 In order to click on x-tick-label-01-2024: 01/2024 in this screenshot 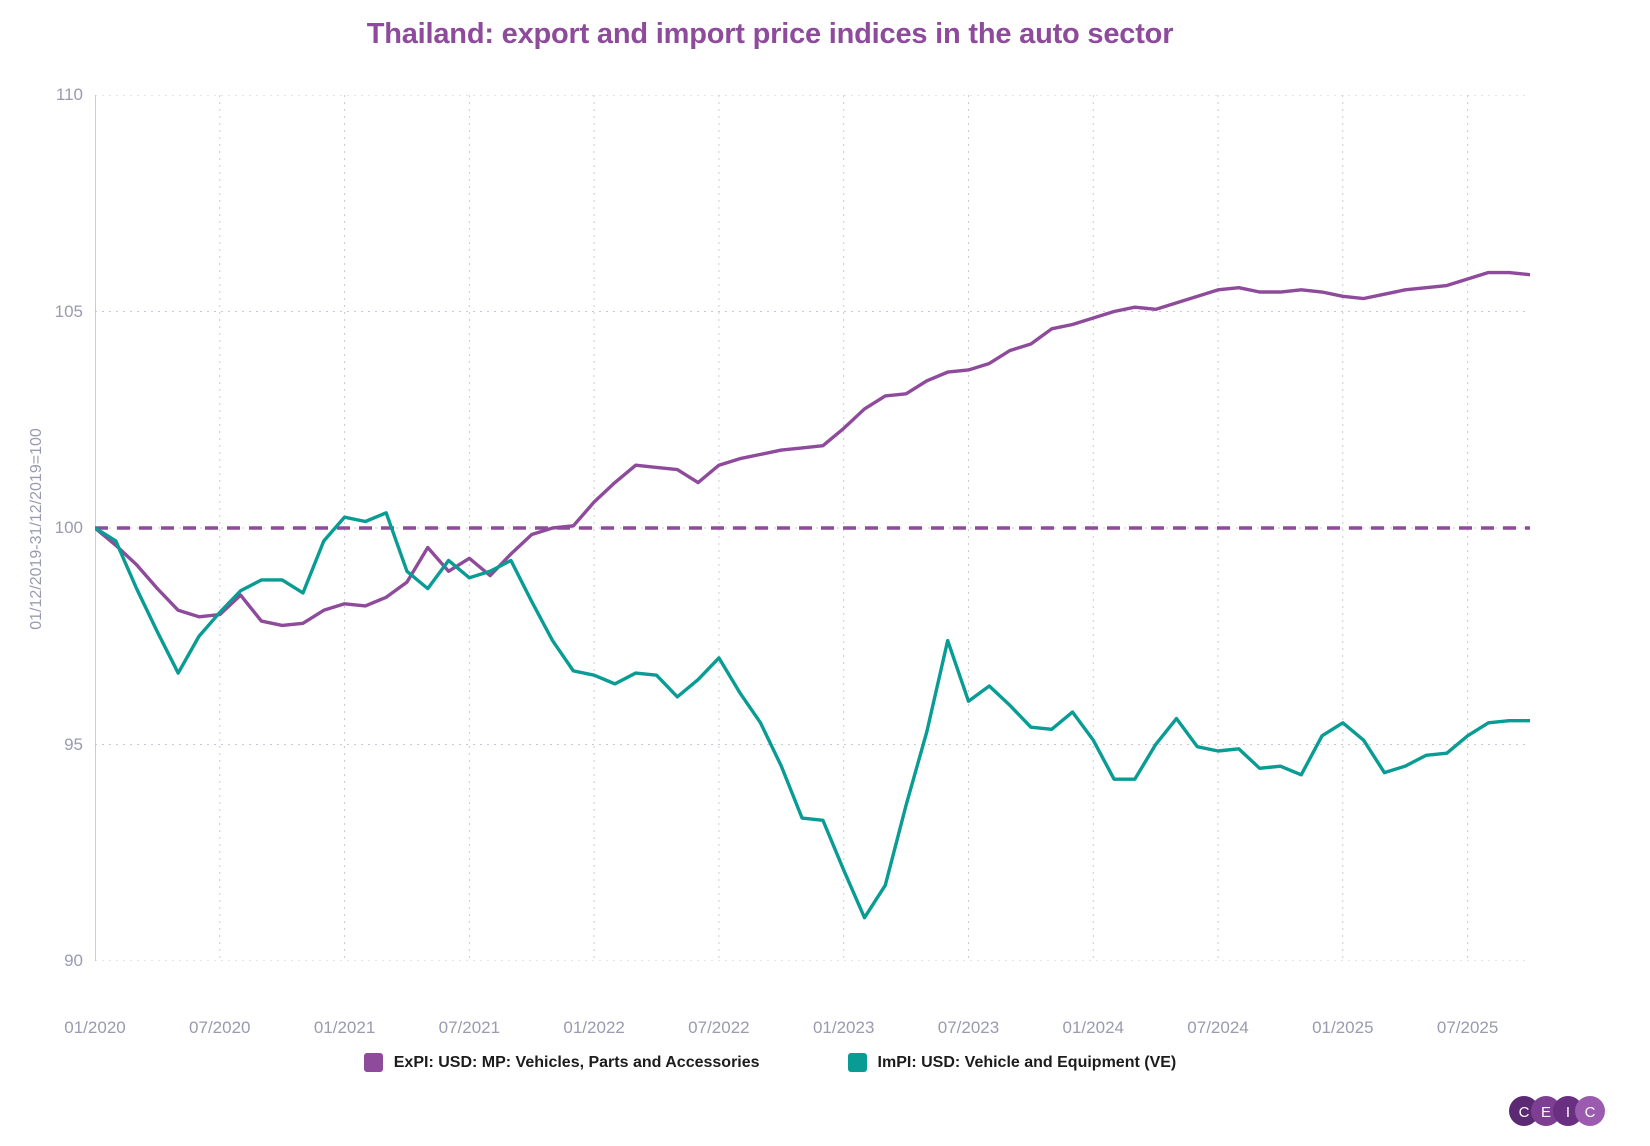, I will do `click(1093, 1027)`.